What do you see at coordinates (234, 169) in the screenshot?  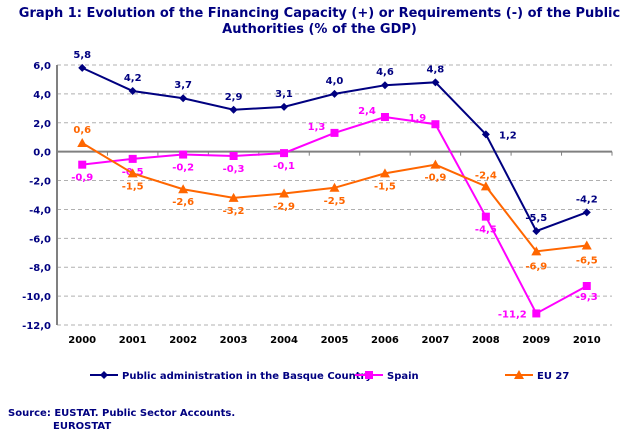 I see `data-label: -0,3` at bounding box center [234, 169].